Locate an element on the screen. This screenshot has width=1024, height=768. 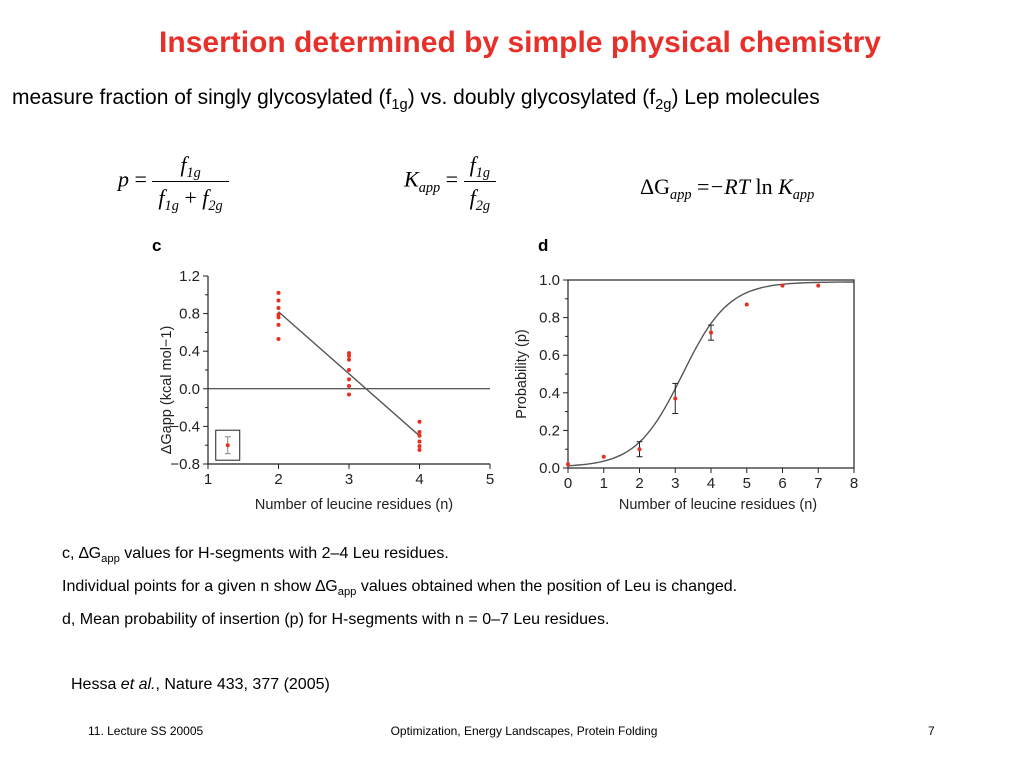
chart-d-marks is located at coordinates (710, 374).